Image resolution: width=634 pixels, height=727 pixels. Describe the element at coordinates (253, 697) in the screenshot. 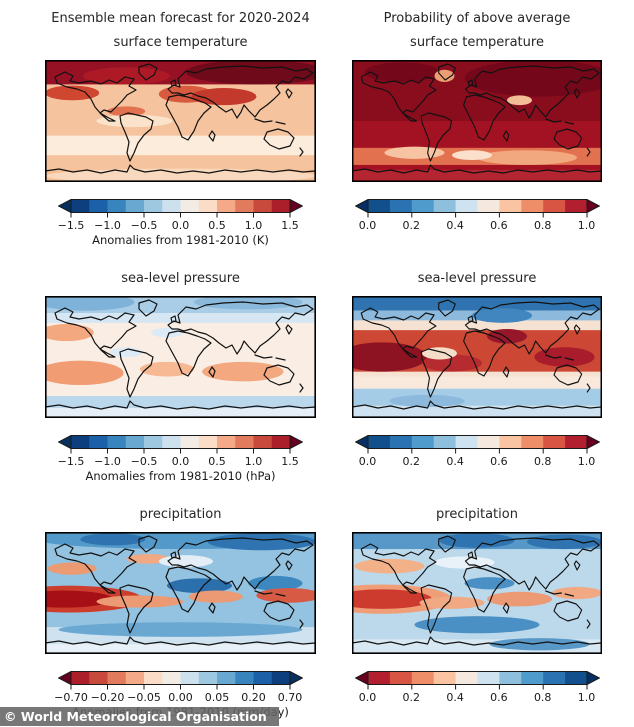

I see `colorbar-tick-label: 0.20` at that location.